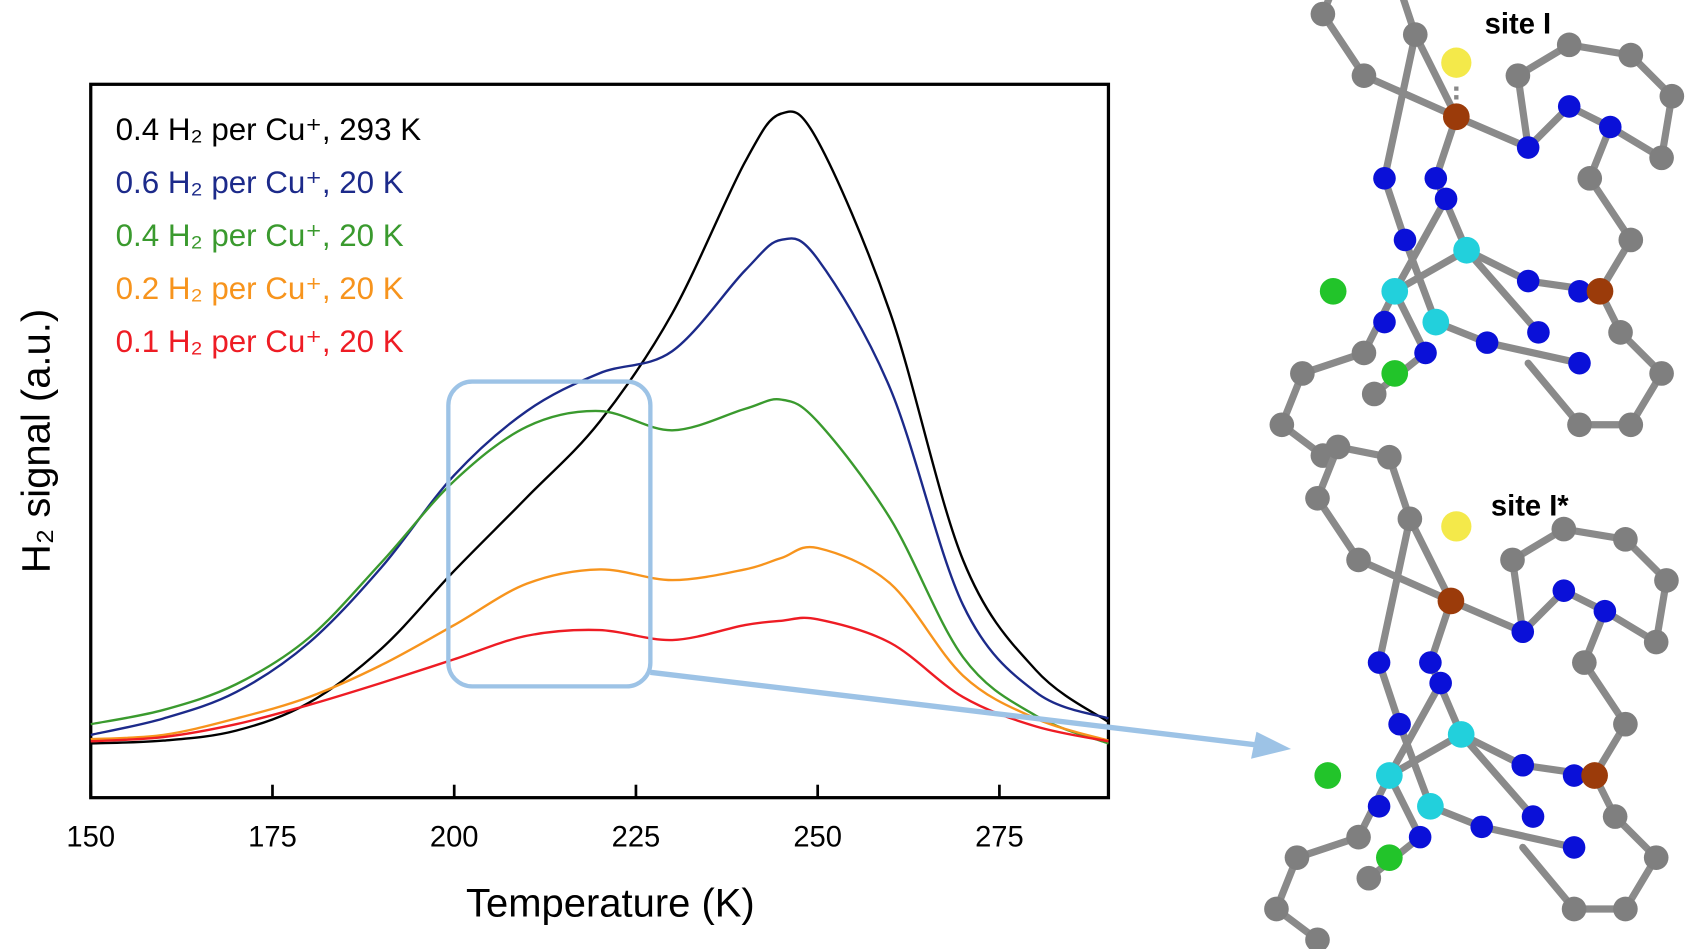 Image resolution: width=1694 pixels, height=949 pixels. Describe the element at coordinates (957, 709) in the screenshot. I see `arrow` at that location.